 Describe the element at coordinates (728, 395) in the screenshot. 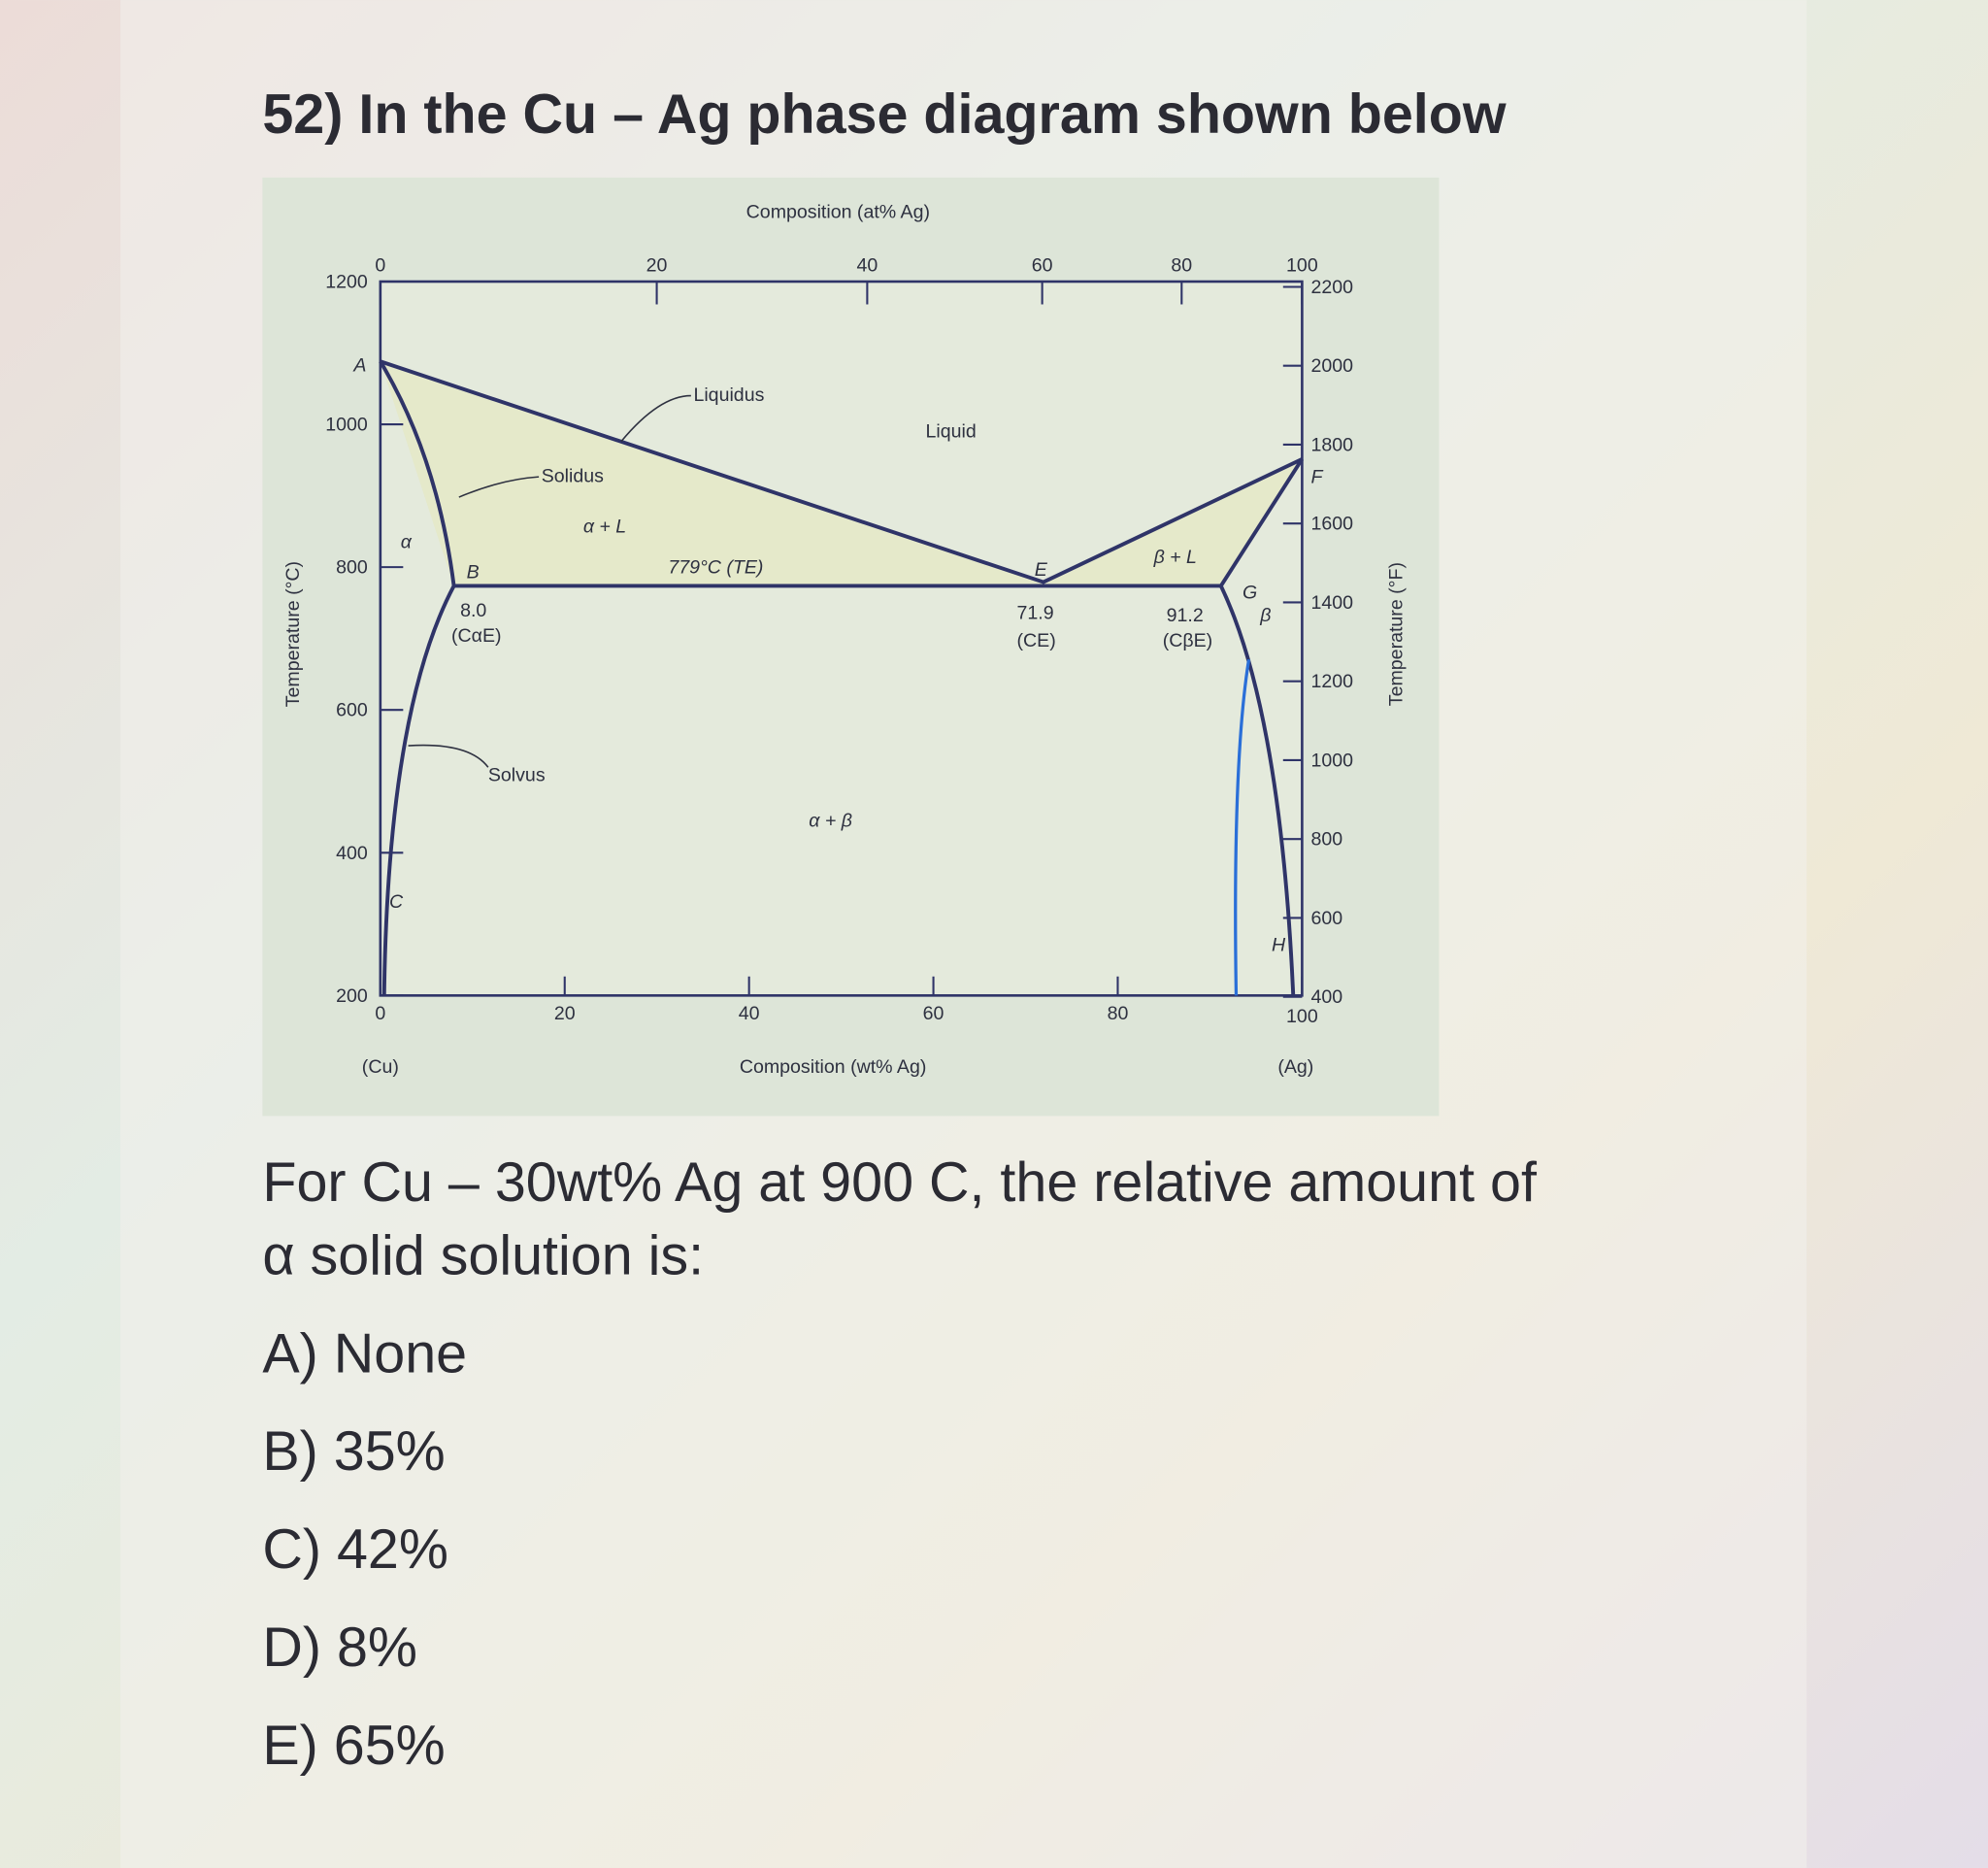

I see `region-label: Liquidus` at that location.